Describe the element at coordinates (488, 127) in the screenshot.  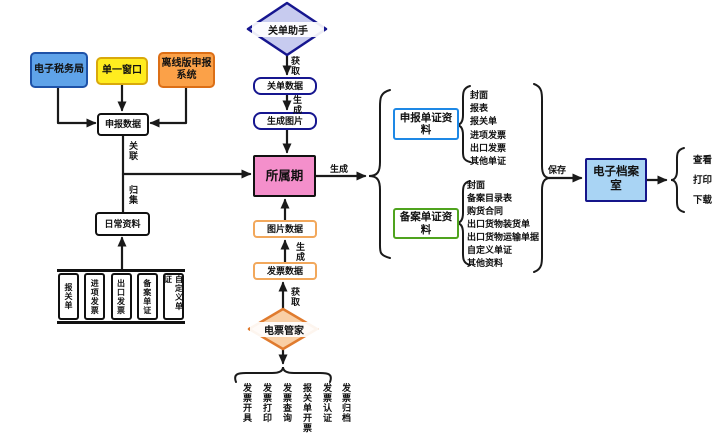
I see `declare-docs-list: 封面 报表 报关单 进项发票 出口发票 其他单证` at that location.